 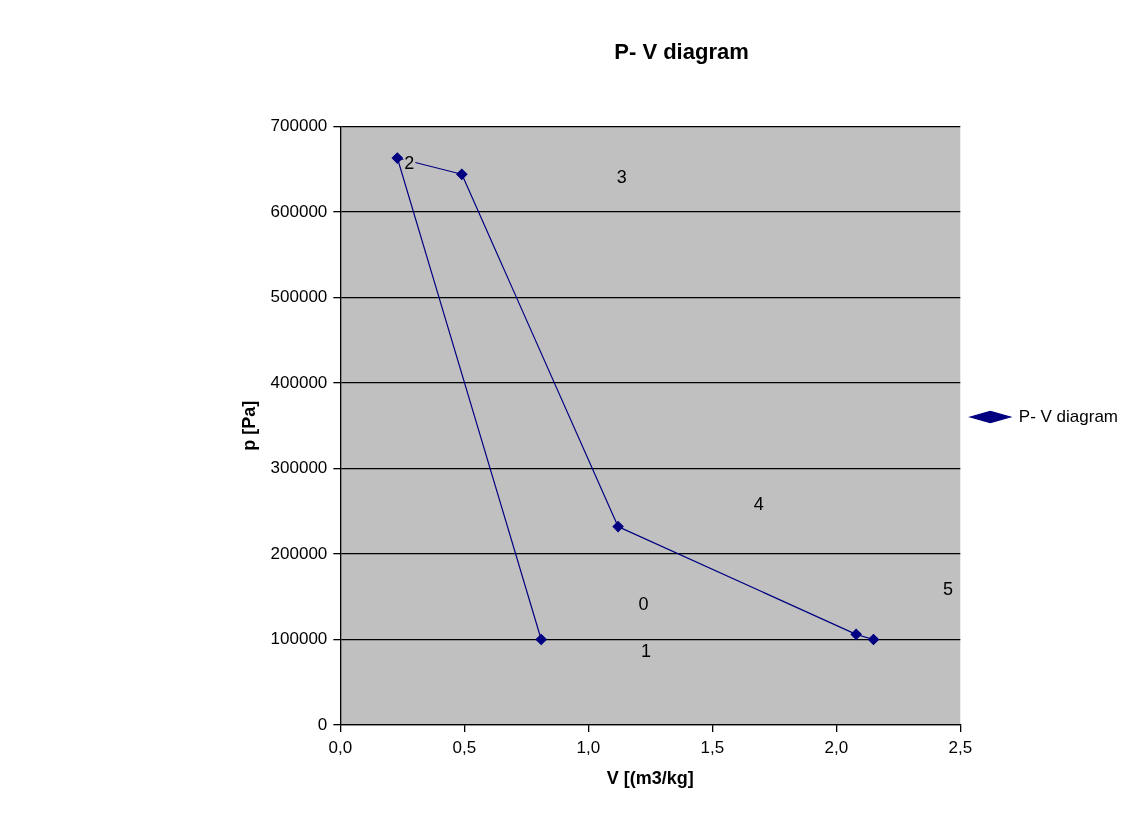 What do you see at coordinates (643, 604) in the screenshot?
I see `annotation: 0` at bounding box center [643, 604].